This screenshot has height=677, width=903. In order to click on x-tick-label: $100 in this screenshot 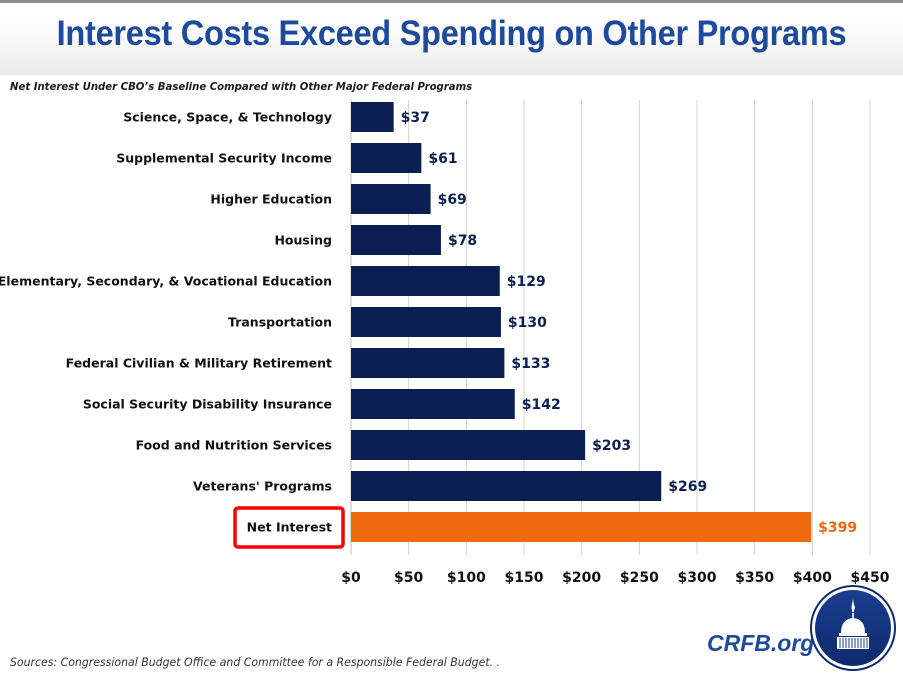, I will do `click(466, 578)`.